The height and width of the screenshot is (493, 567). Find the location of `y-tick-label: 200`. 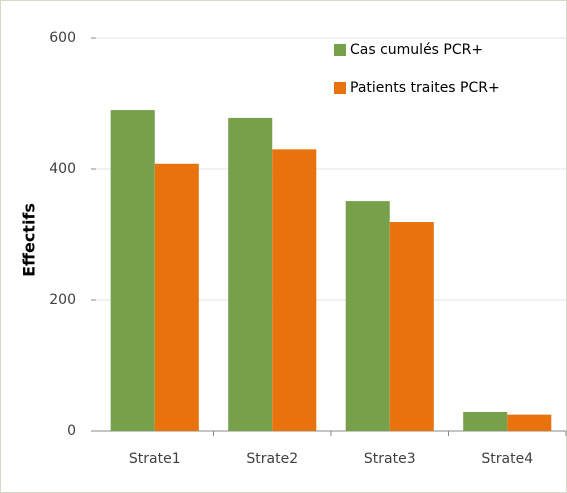

y-tick-label: 200 is located at coordinates (62, 300).